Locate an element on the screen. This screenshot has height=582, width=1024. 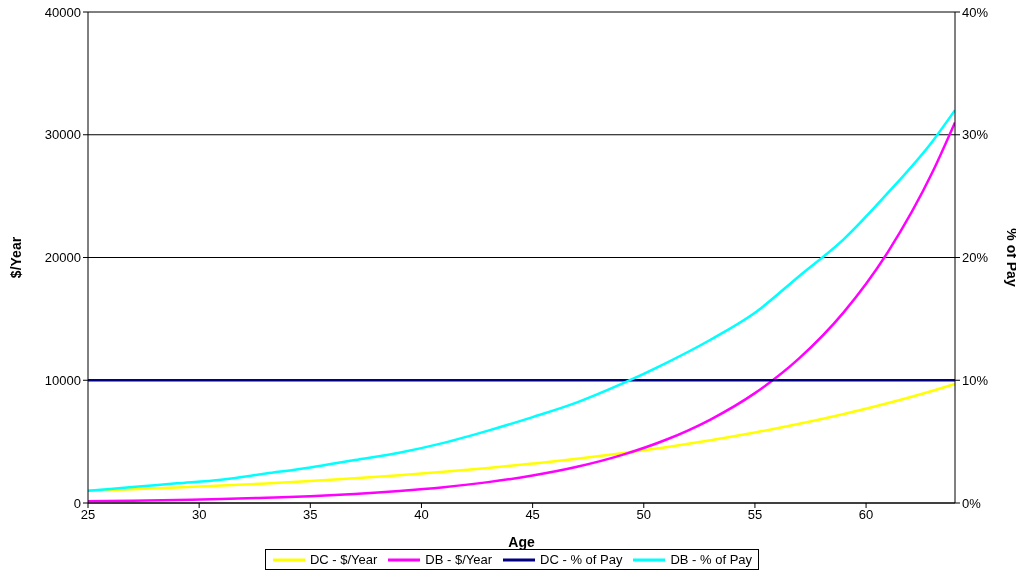
x-tick-label: 55 is located at coordinates (755, 515).